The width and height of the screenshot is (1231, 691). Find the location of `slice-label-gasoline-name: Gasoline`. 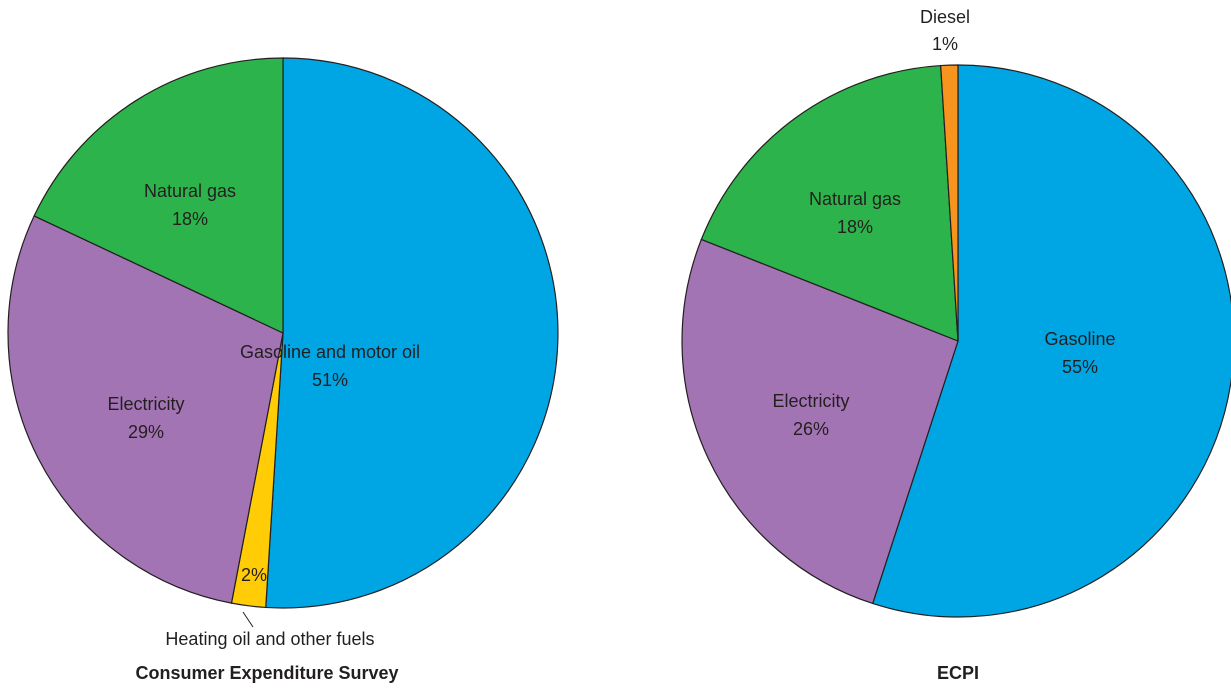

slice-label-gasoline-name: Gasoline is located at coordinates (1079, 339).